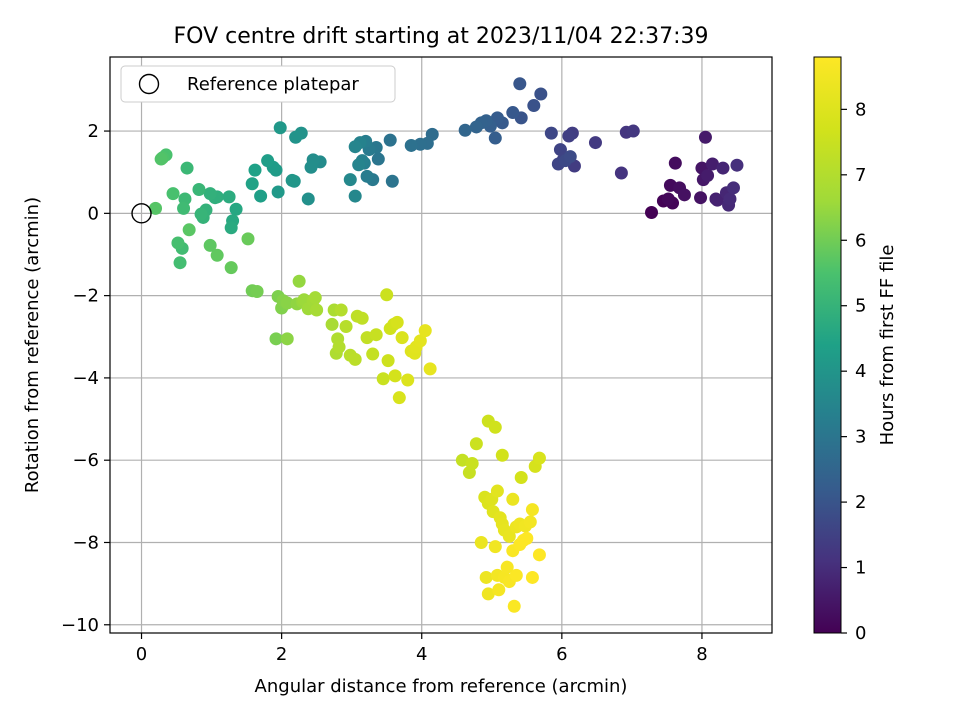  Describe the element at coordinates (85, 296) in the screenshot. I see `y-tick-label: −2` at that location.